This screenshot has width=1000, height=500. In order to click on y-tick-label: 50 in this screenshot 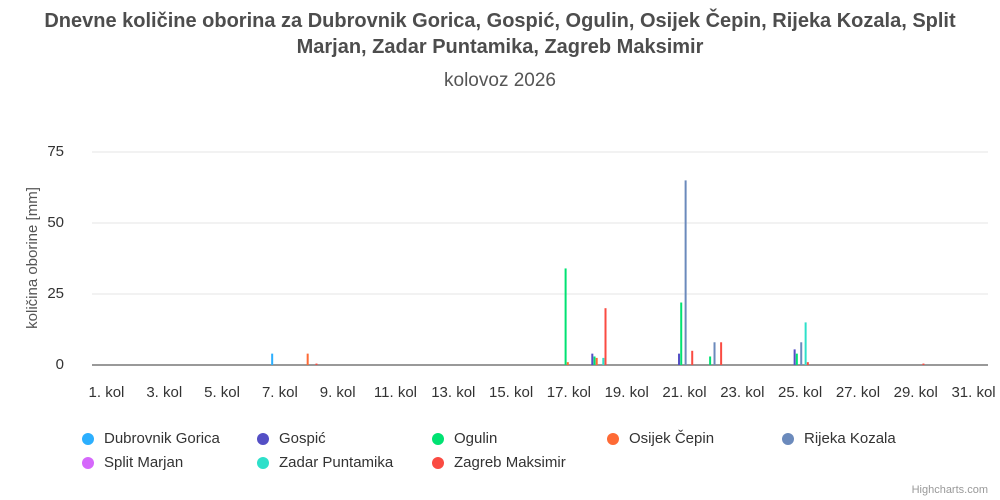, I will do `click(55, 222)`.